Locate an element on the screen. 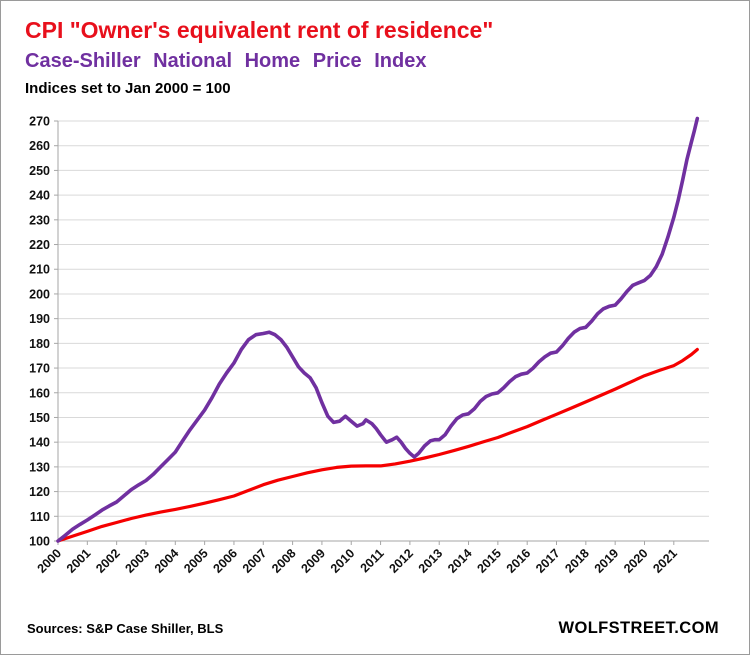  svg-text: 260 is located at coordinates (39, 146).